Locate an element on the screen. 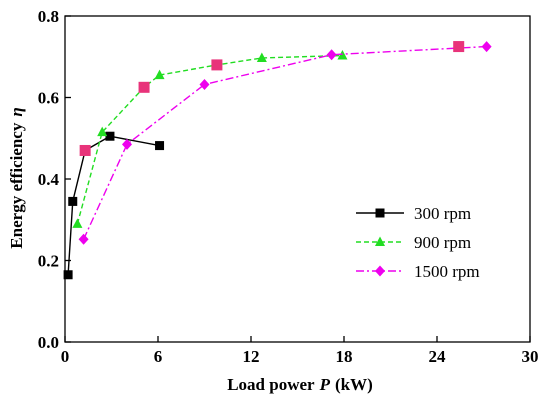  y-tick-label: 0.4 is located at coordinates (49, 179).